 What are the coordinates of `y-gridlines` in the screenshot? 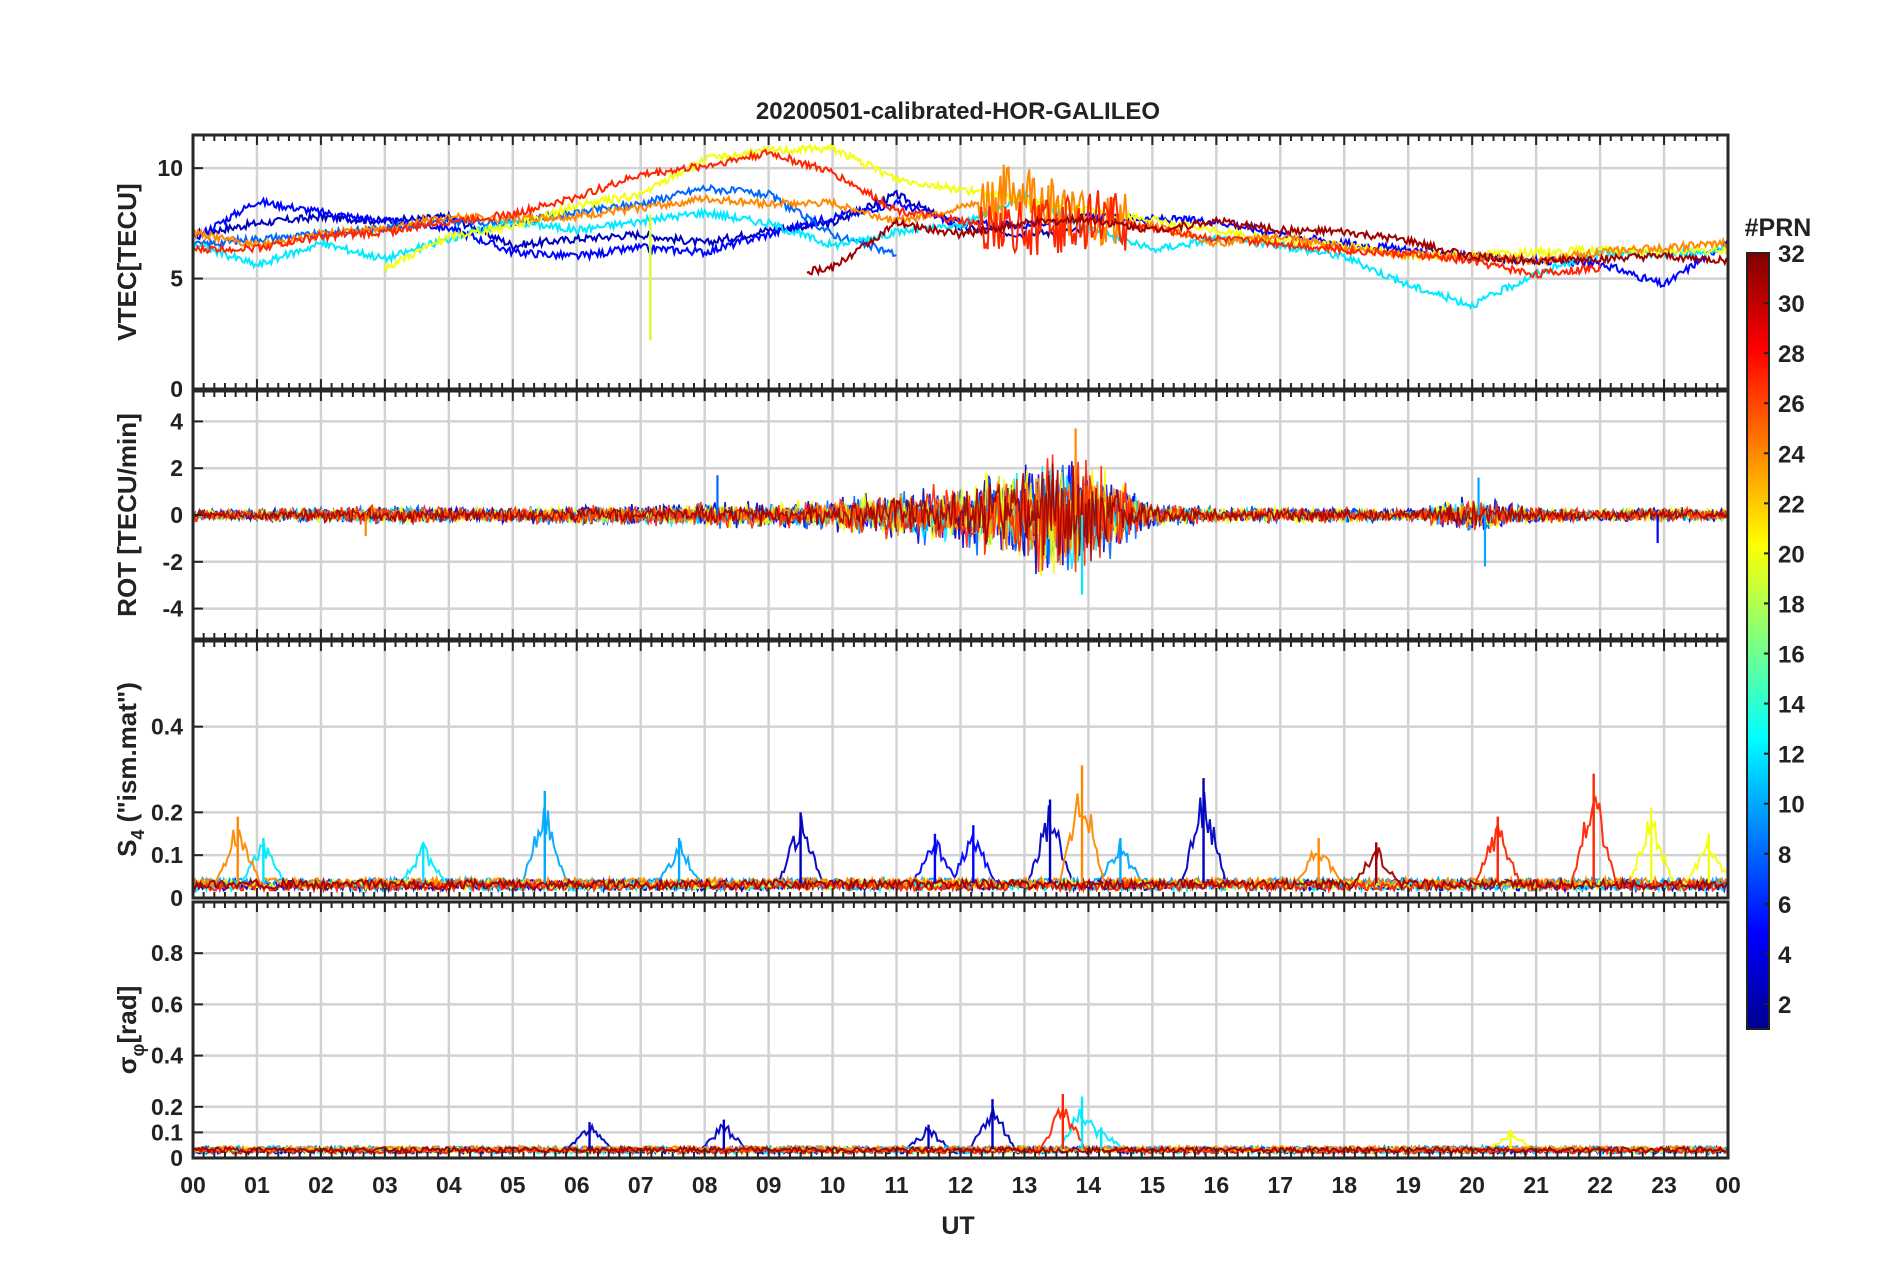 It's located at (960, 515).